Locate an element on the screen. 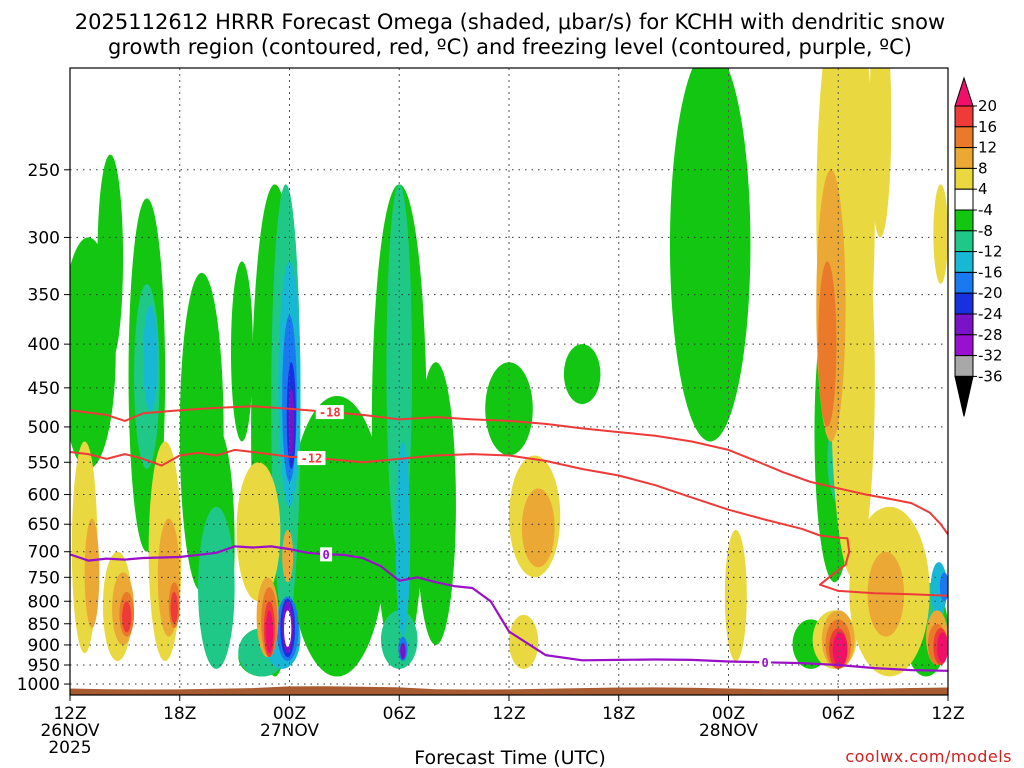  ytick-label-850: 850 is located at coordinates (44, 625).